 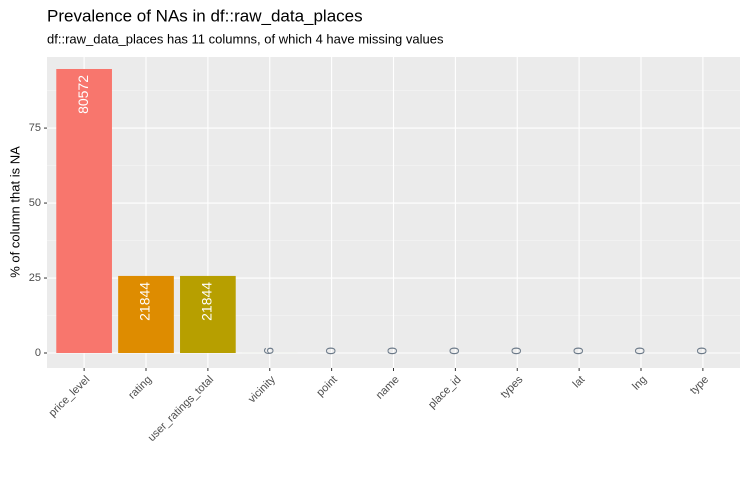 What do you see at coordinates (14, 212) in the screenshot?
I see `y-axis-label: % of column that is NA` at bounding box center [14, 212].